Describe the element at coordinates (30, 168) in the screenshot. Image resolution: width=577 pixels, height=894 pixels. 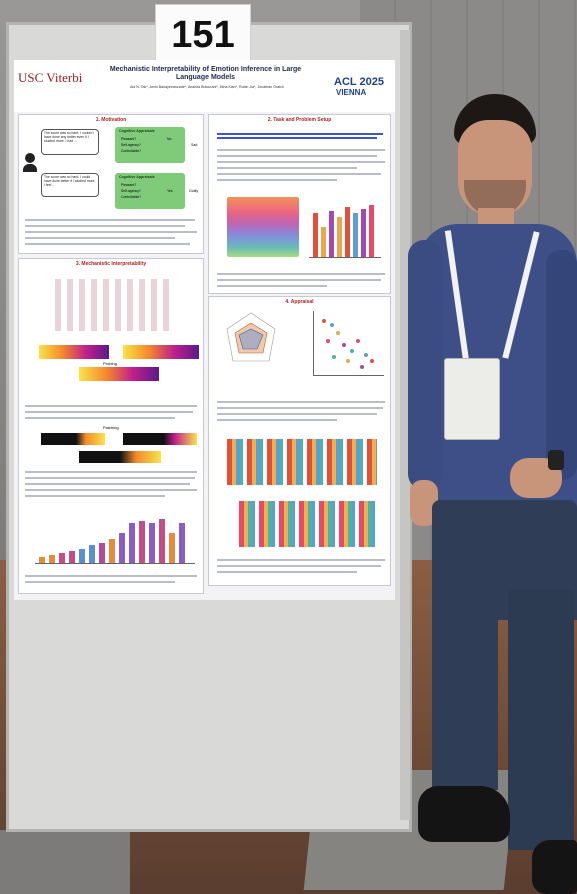
I see `person-body-icon` at that location.